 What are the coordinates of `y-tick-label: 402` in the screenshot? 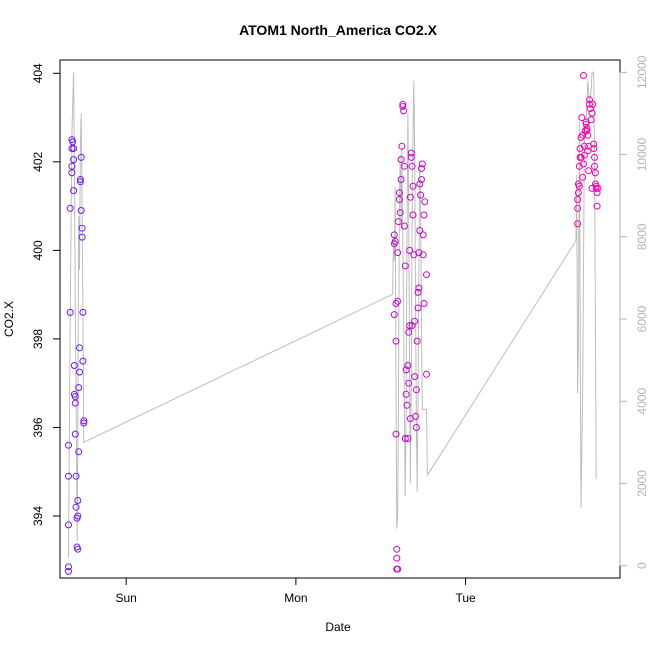 It's located at (38, 161).